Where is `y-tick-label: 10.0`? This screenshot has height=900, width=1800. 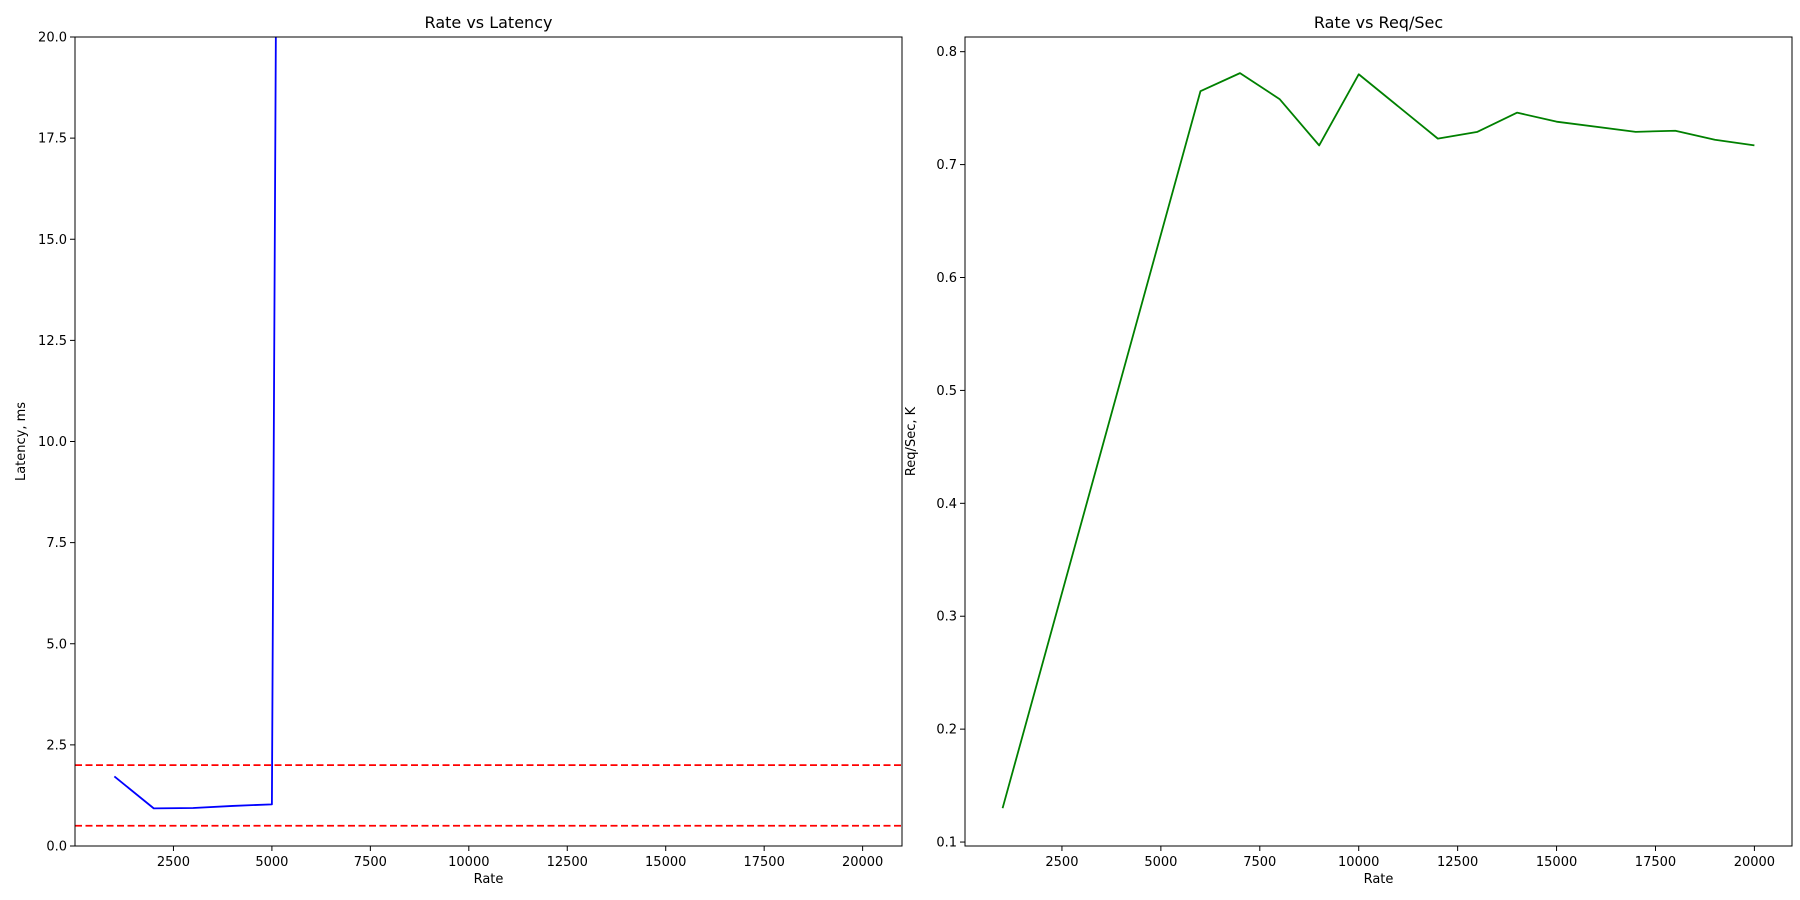 y-tick-label: 10.0 is located at coordinates (52, 442).